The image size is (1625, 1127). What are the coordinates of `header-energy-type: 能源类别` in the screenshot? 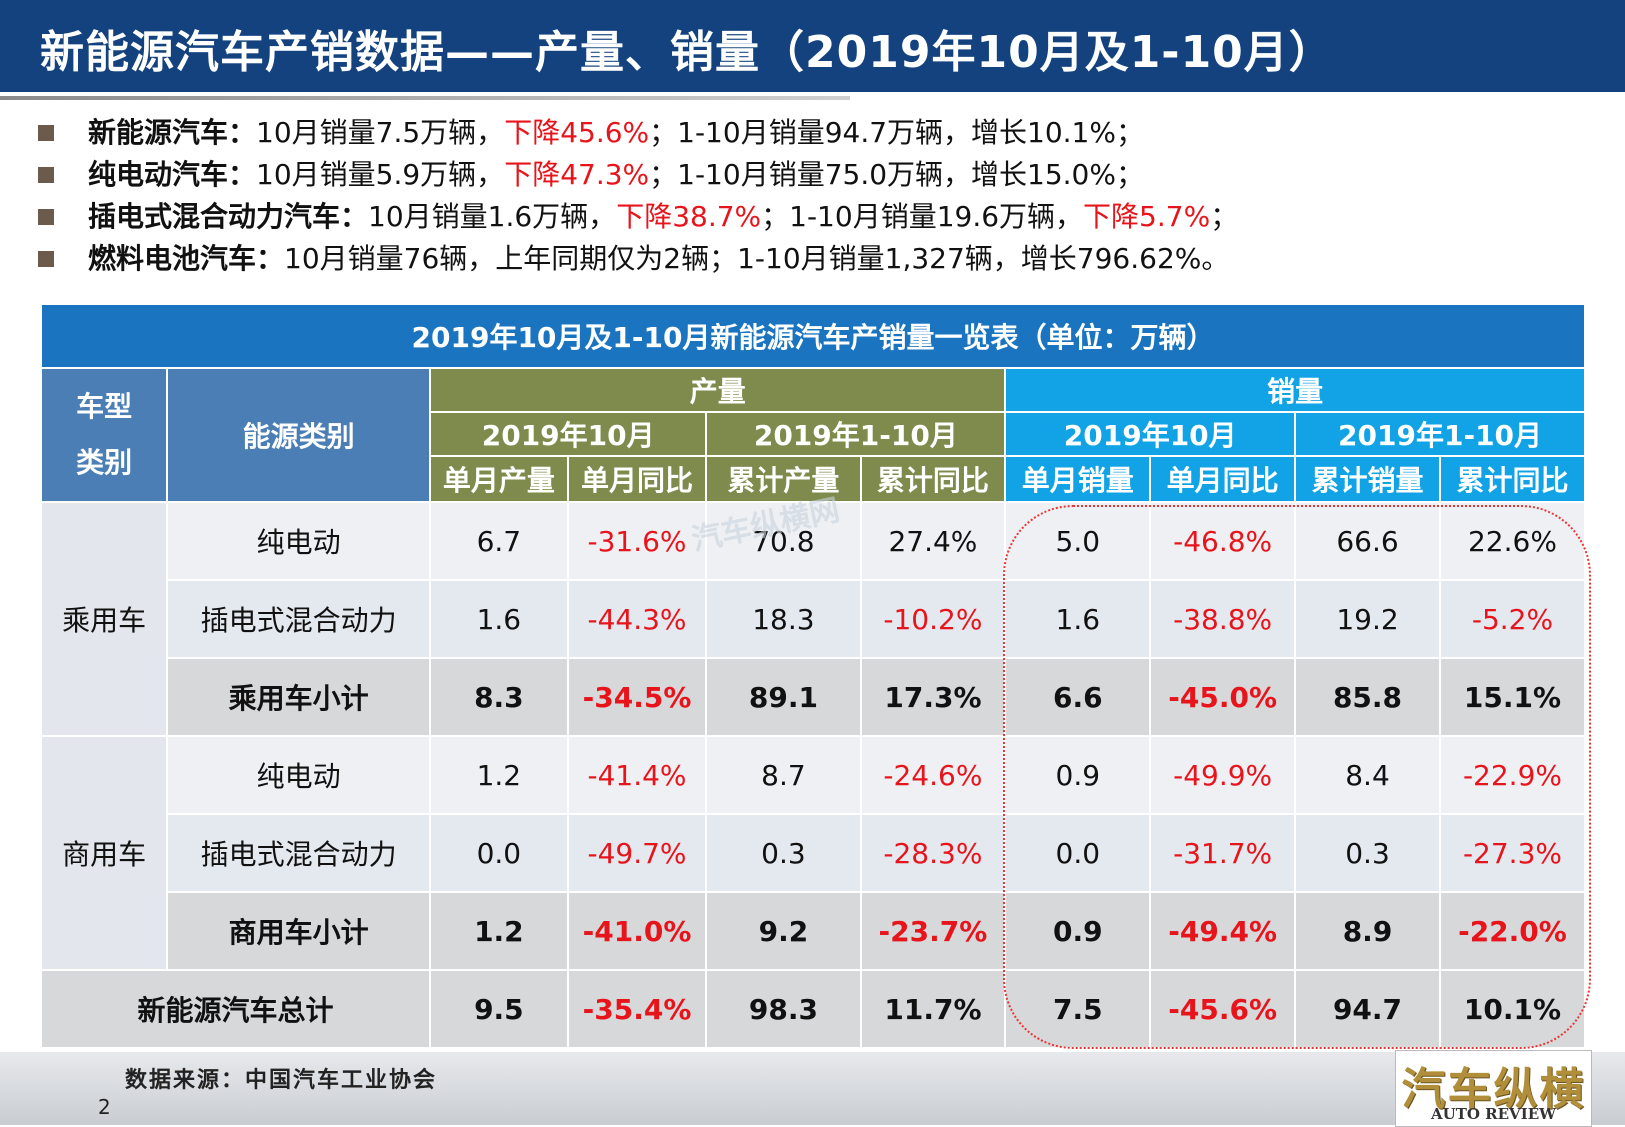 It's located at (299, 435).